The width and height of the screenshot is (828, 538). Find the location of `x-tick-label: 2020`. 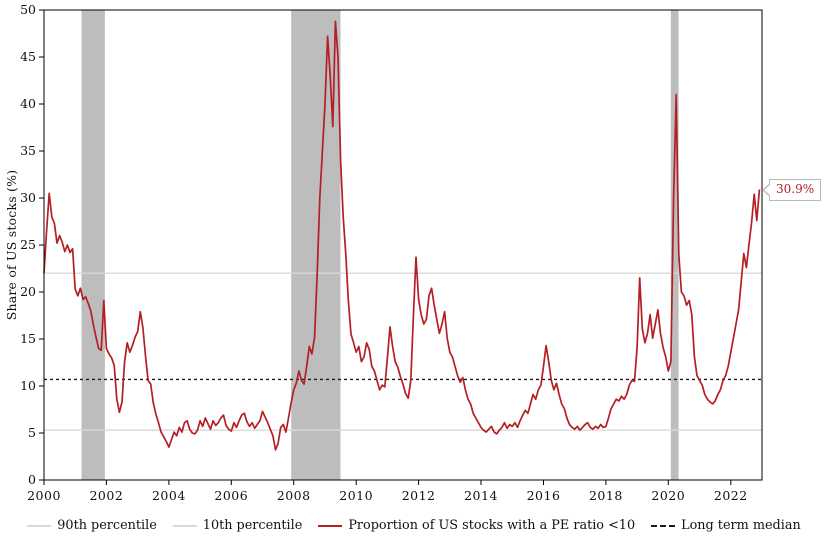

x-tick-label: 2020 is located at coordinates (668, 495).